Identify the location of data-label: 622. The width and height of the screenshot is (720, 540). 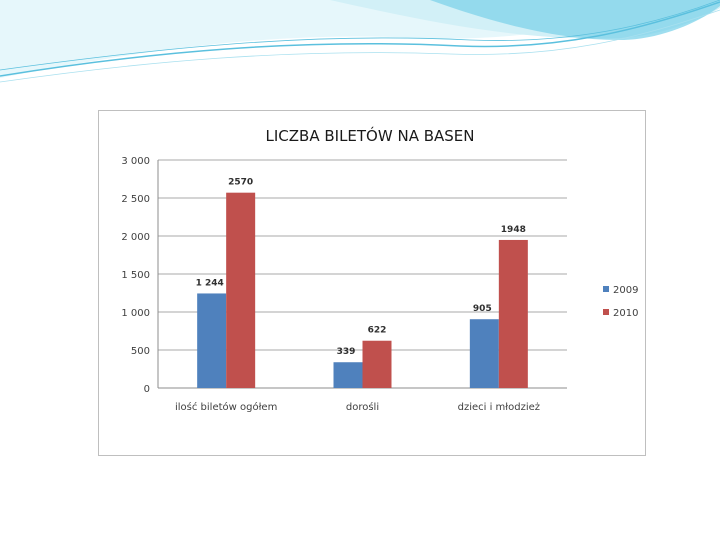
(377, 331).